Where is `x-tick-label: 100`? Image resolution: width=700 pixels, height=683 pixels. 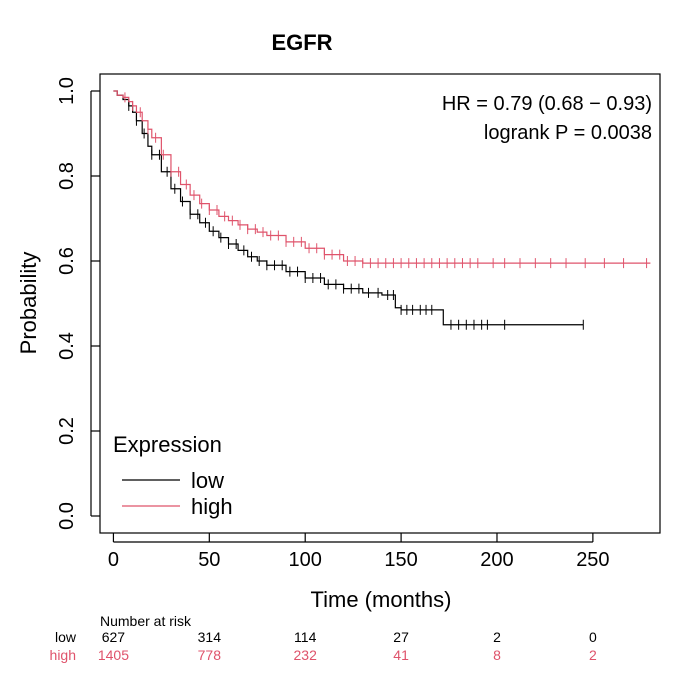 x-tick-label: 100 is located at coordinates (305, 560).